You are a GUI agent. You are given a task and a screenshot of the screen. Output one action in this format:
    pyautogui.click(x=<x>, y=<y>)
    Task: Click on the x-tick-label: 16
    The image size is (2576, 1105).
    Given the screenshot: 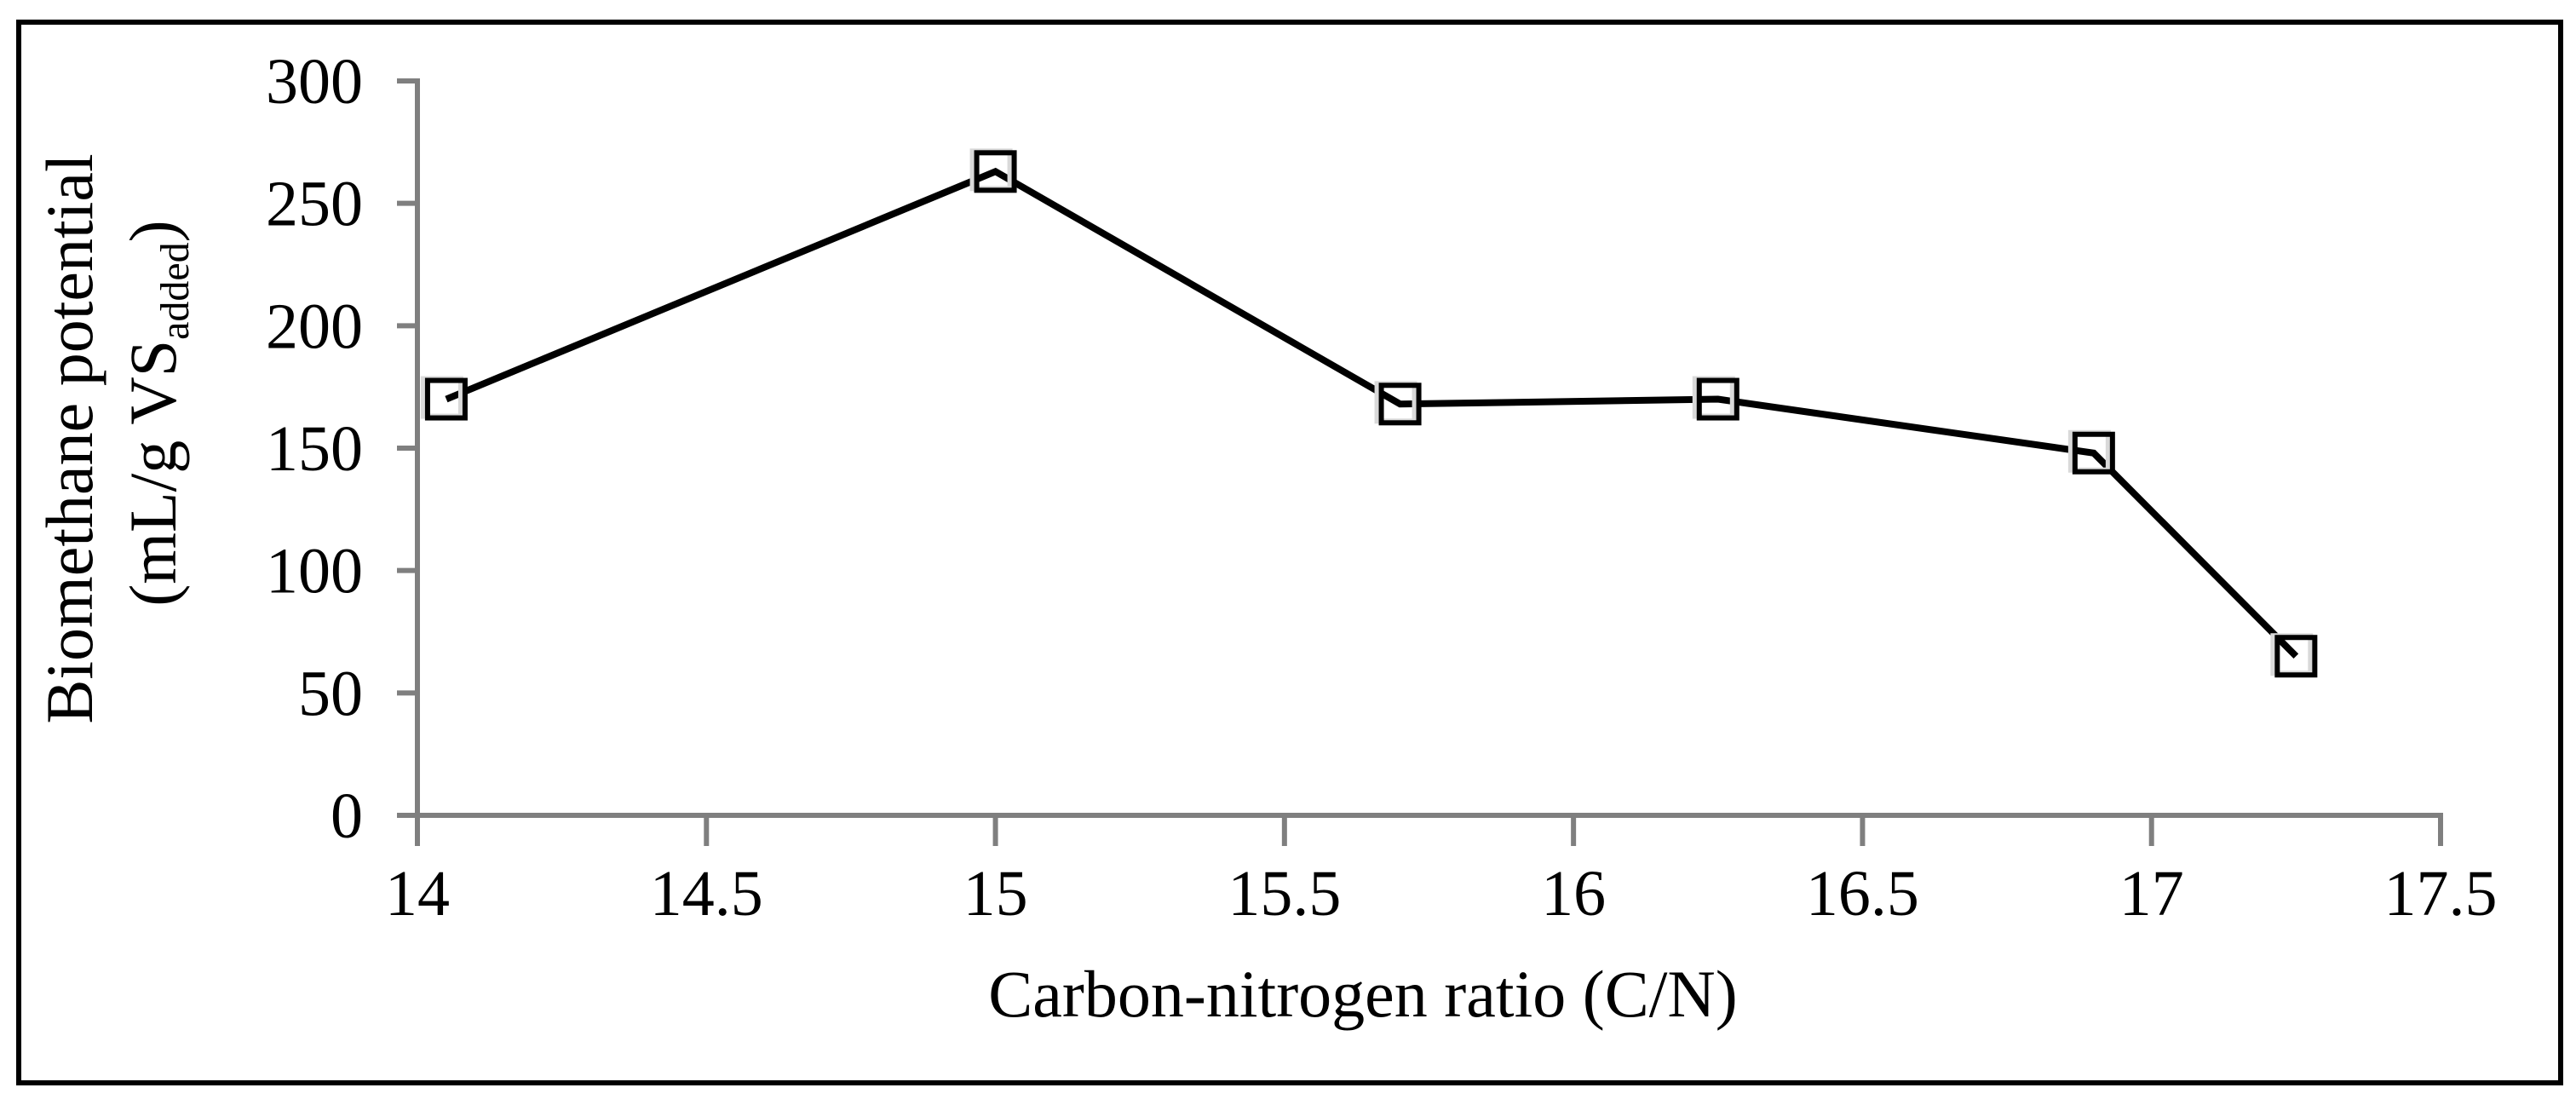 What is the action you would take?
    pyautogui.click(x=1574, y=893)
    